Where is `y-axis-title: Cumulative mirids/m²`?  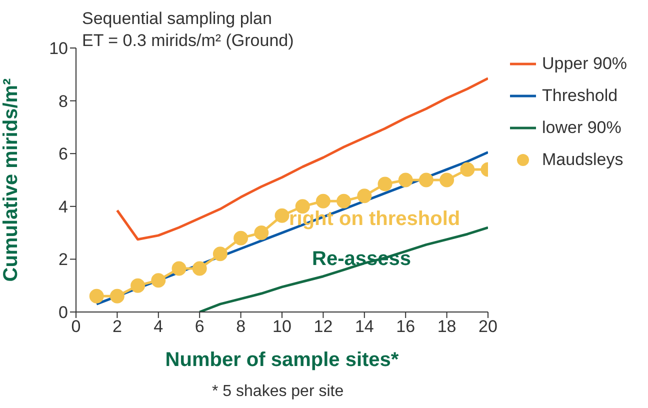
y-axis-title: Cumulative mirids/m² is located at coordinates (11, 180).